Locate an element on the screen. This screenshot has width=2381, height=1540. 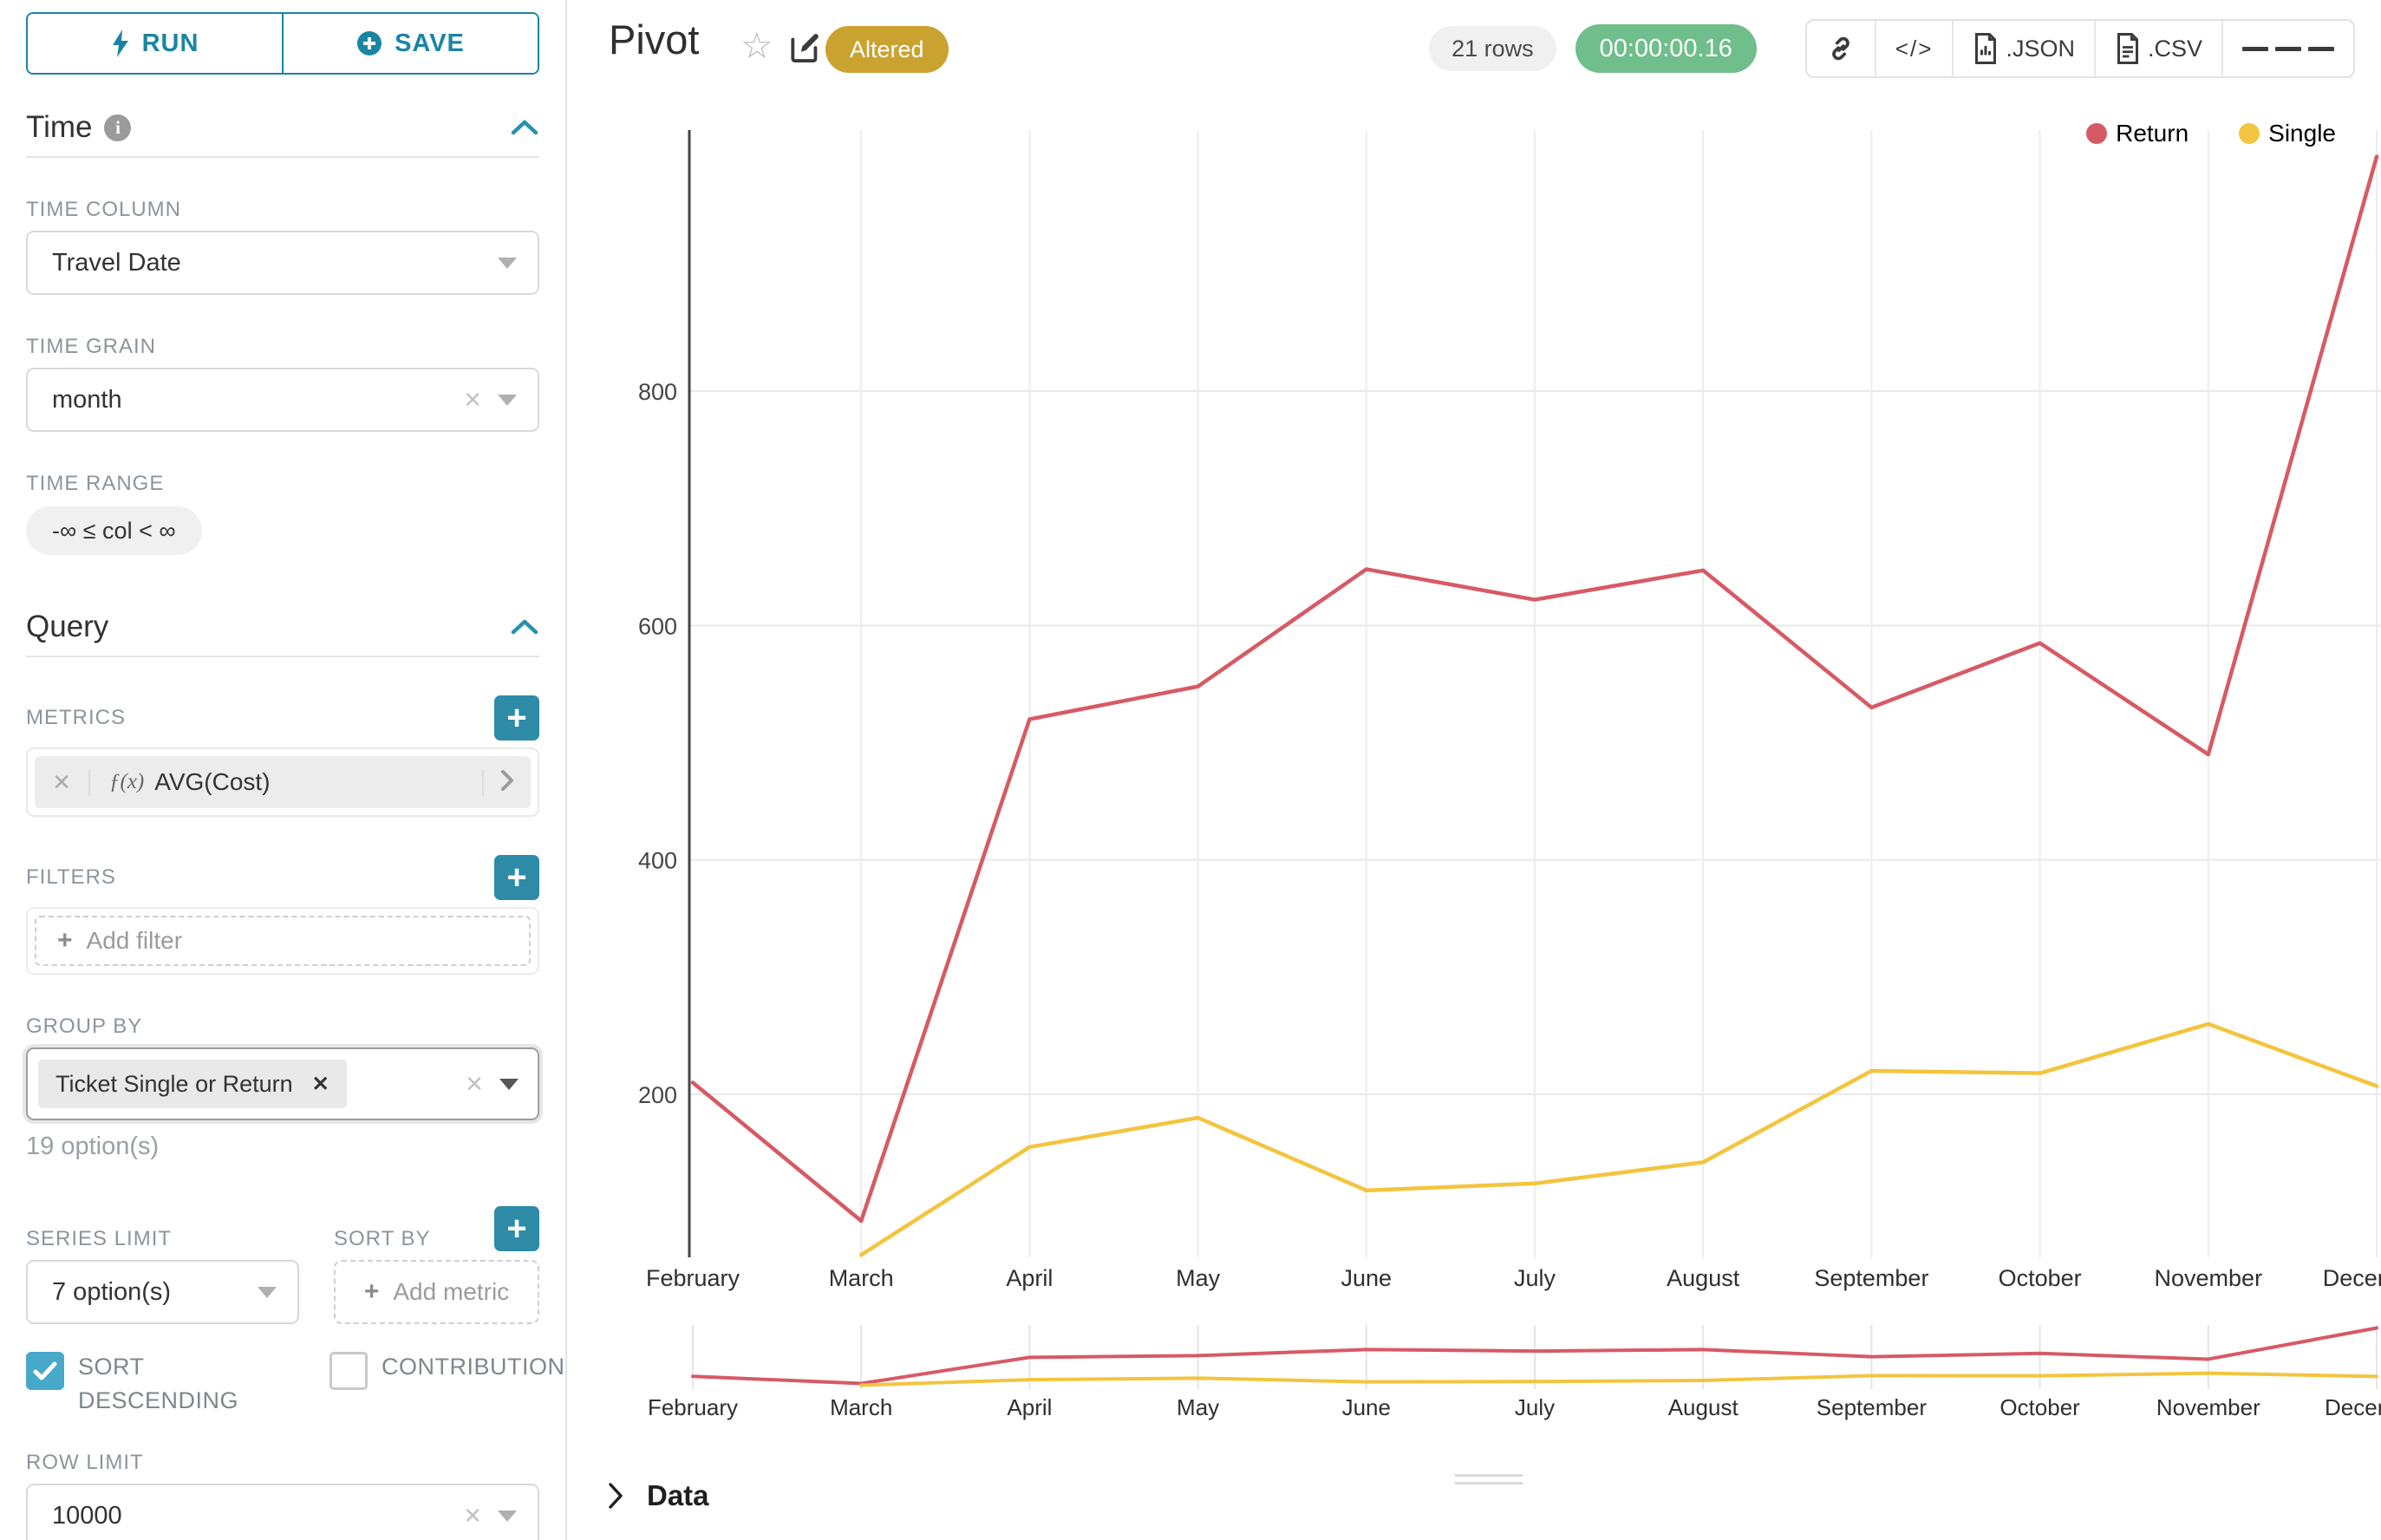
legend-dot-icon is located at coordinates (2250, 133).